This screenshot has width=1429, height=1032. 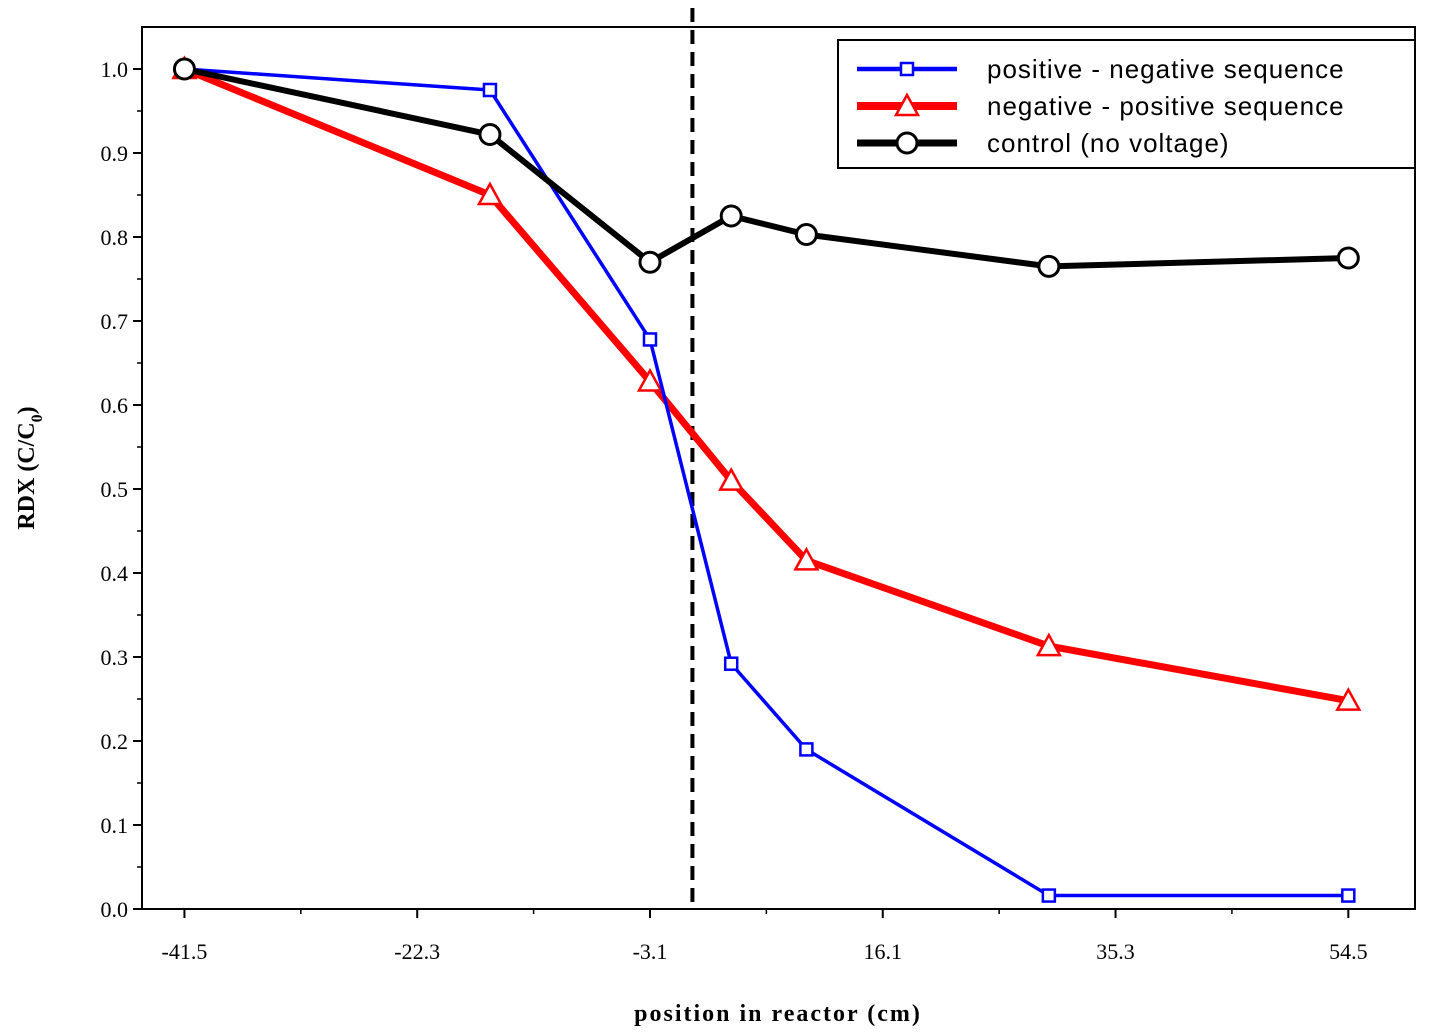 I want to click on y-axis-title-main: RDX (C/C, so click(x=27, y=475).